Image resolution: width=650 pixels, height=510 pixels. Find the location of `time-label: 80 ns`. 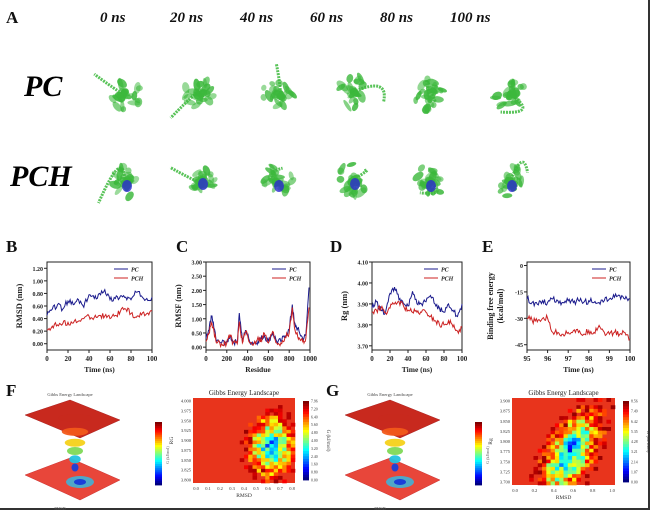

time-label: 80 ns is located at coordinates (396, 18).